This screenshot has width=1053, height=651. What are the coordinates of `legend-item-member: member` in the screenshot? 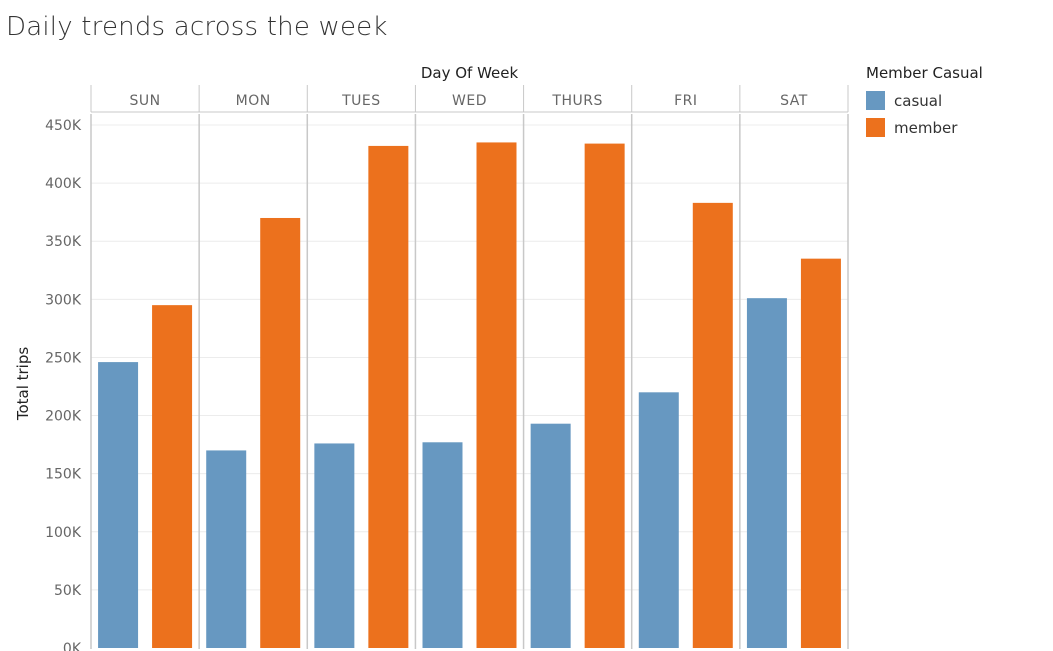 It's located at (956, 127).